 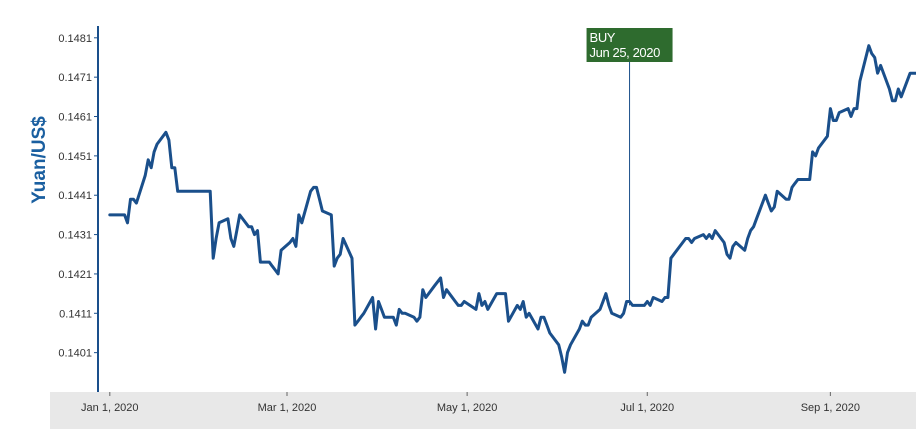 What do you see at coordinates (39, 160) in the screenshot?
I see `y-axis-title: Yuan/US$` at bounding box center [39, 160].